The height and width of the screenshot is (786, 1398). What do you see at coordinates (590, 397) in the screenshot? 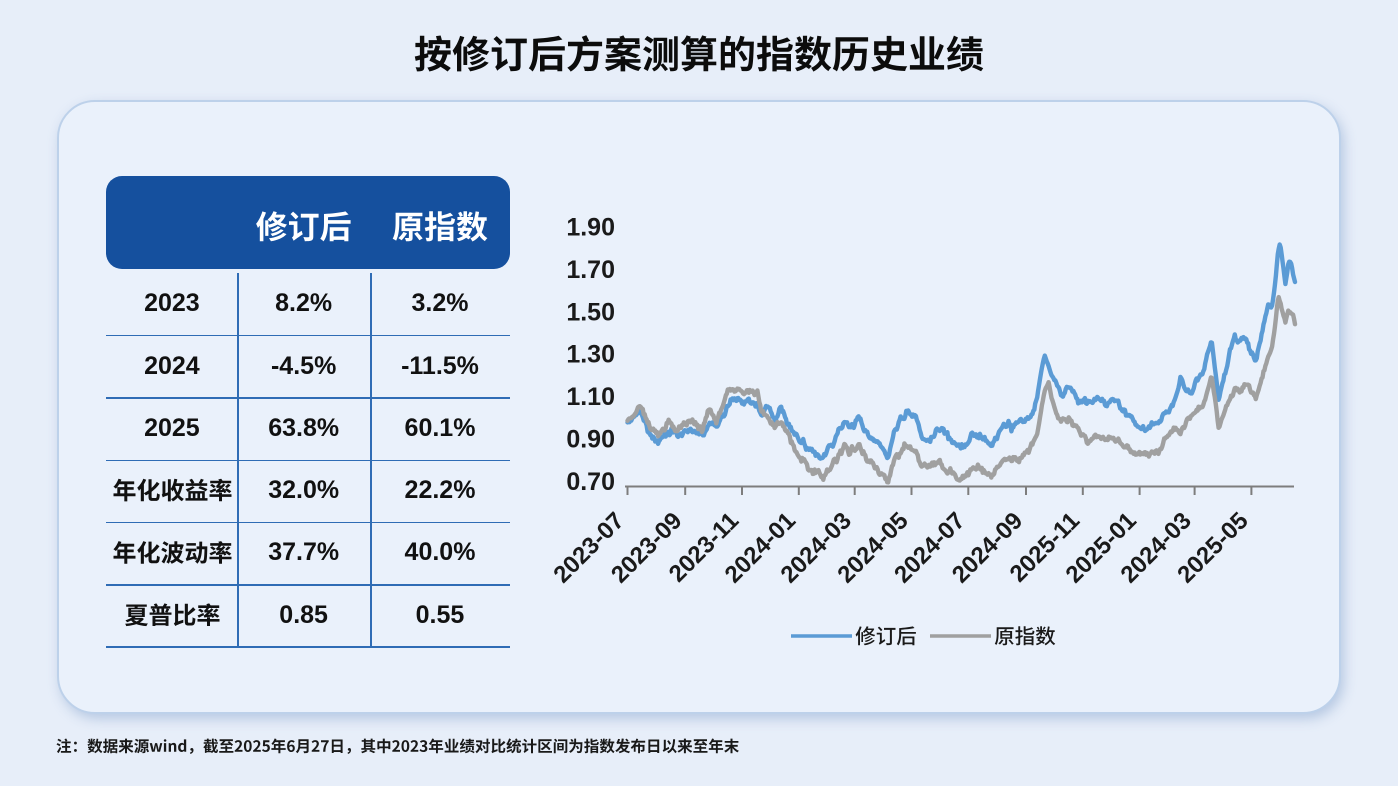
I see `svg-text: 1.10` at bounding box center [590, 397].